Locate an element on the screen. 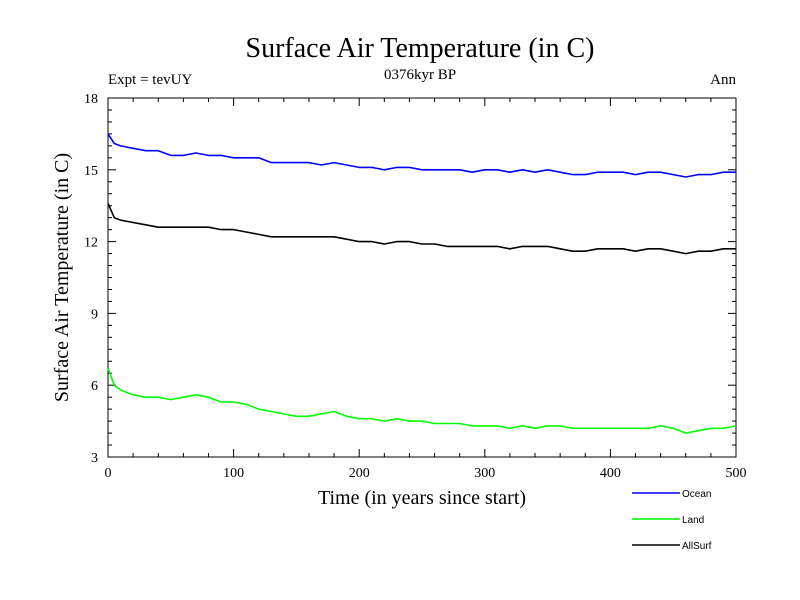 The height and width of the screenshot is (600, 800). y-tick-label: 18 is located at coordinates (91, 99).